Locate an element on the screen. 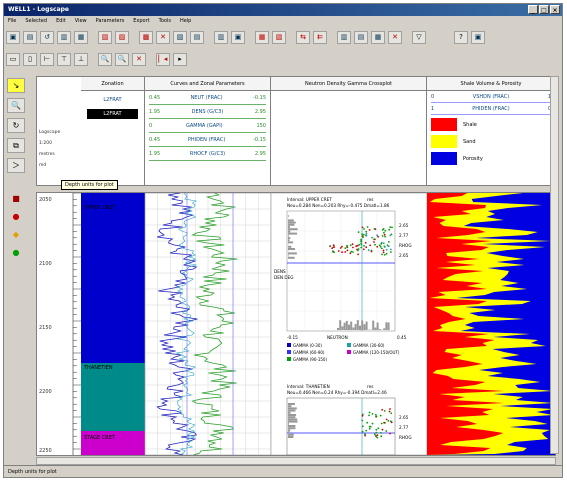 The image size is (567, 483). track-bottom-icon: ⊥ is located at coordinates (81, 59).